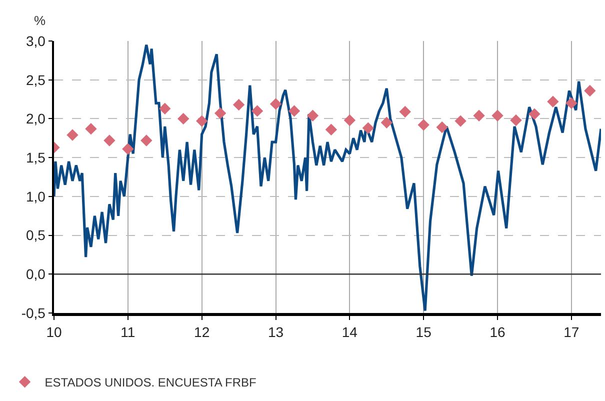  I want to click on x-tick-label: 13, so click(276, 332).